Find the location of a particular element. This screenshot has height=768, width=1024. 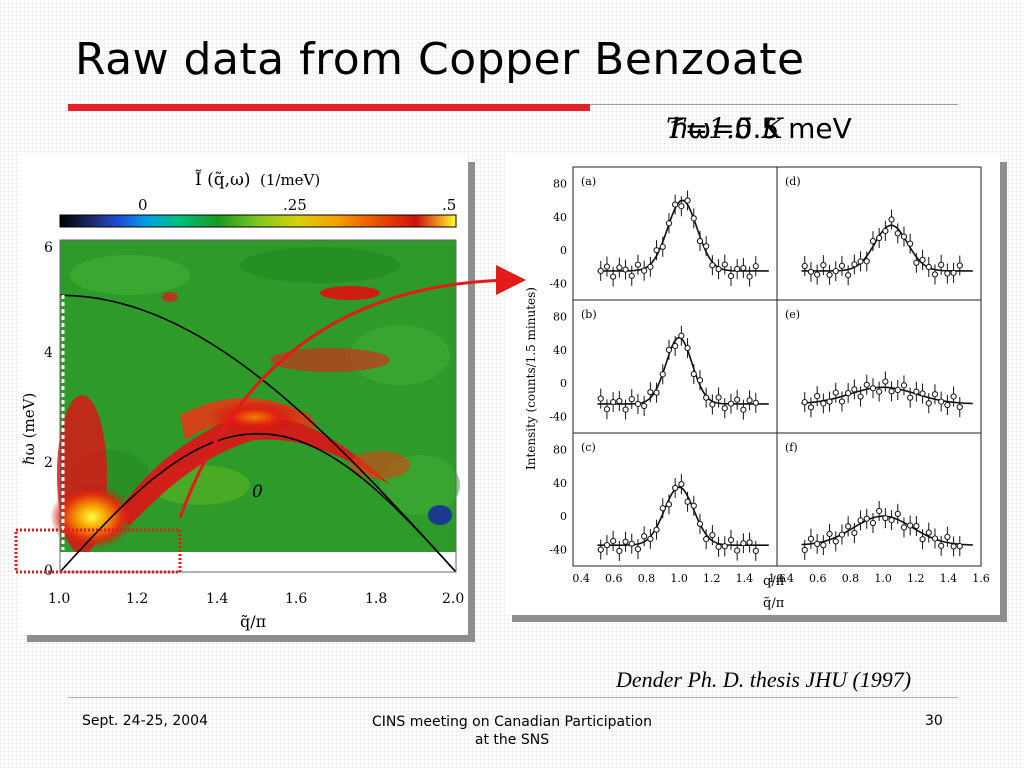

colorbar is located at coordinates (258, 221).